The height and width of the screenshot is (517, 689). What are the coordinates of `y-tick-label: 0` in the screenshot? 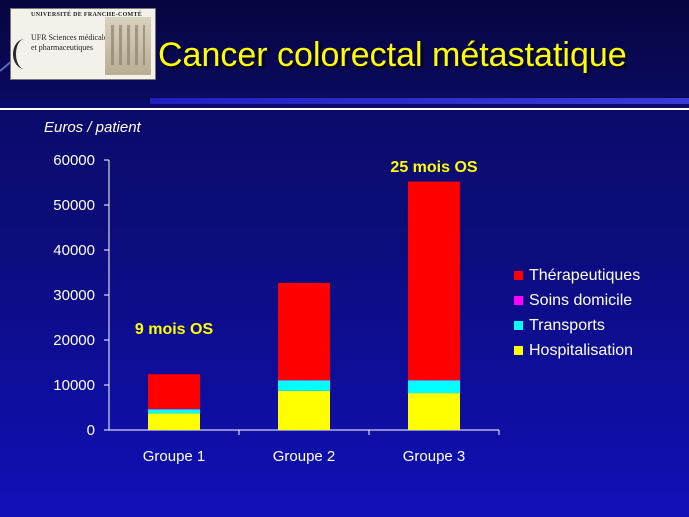 It's located at (91, 430).